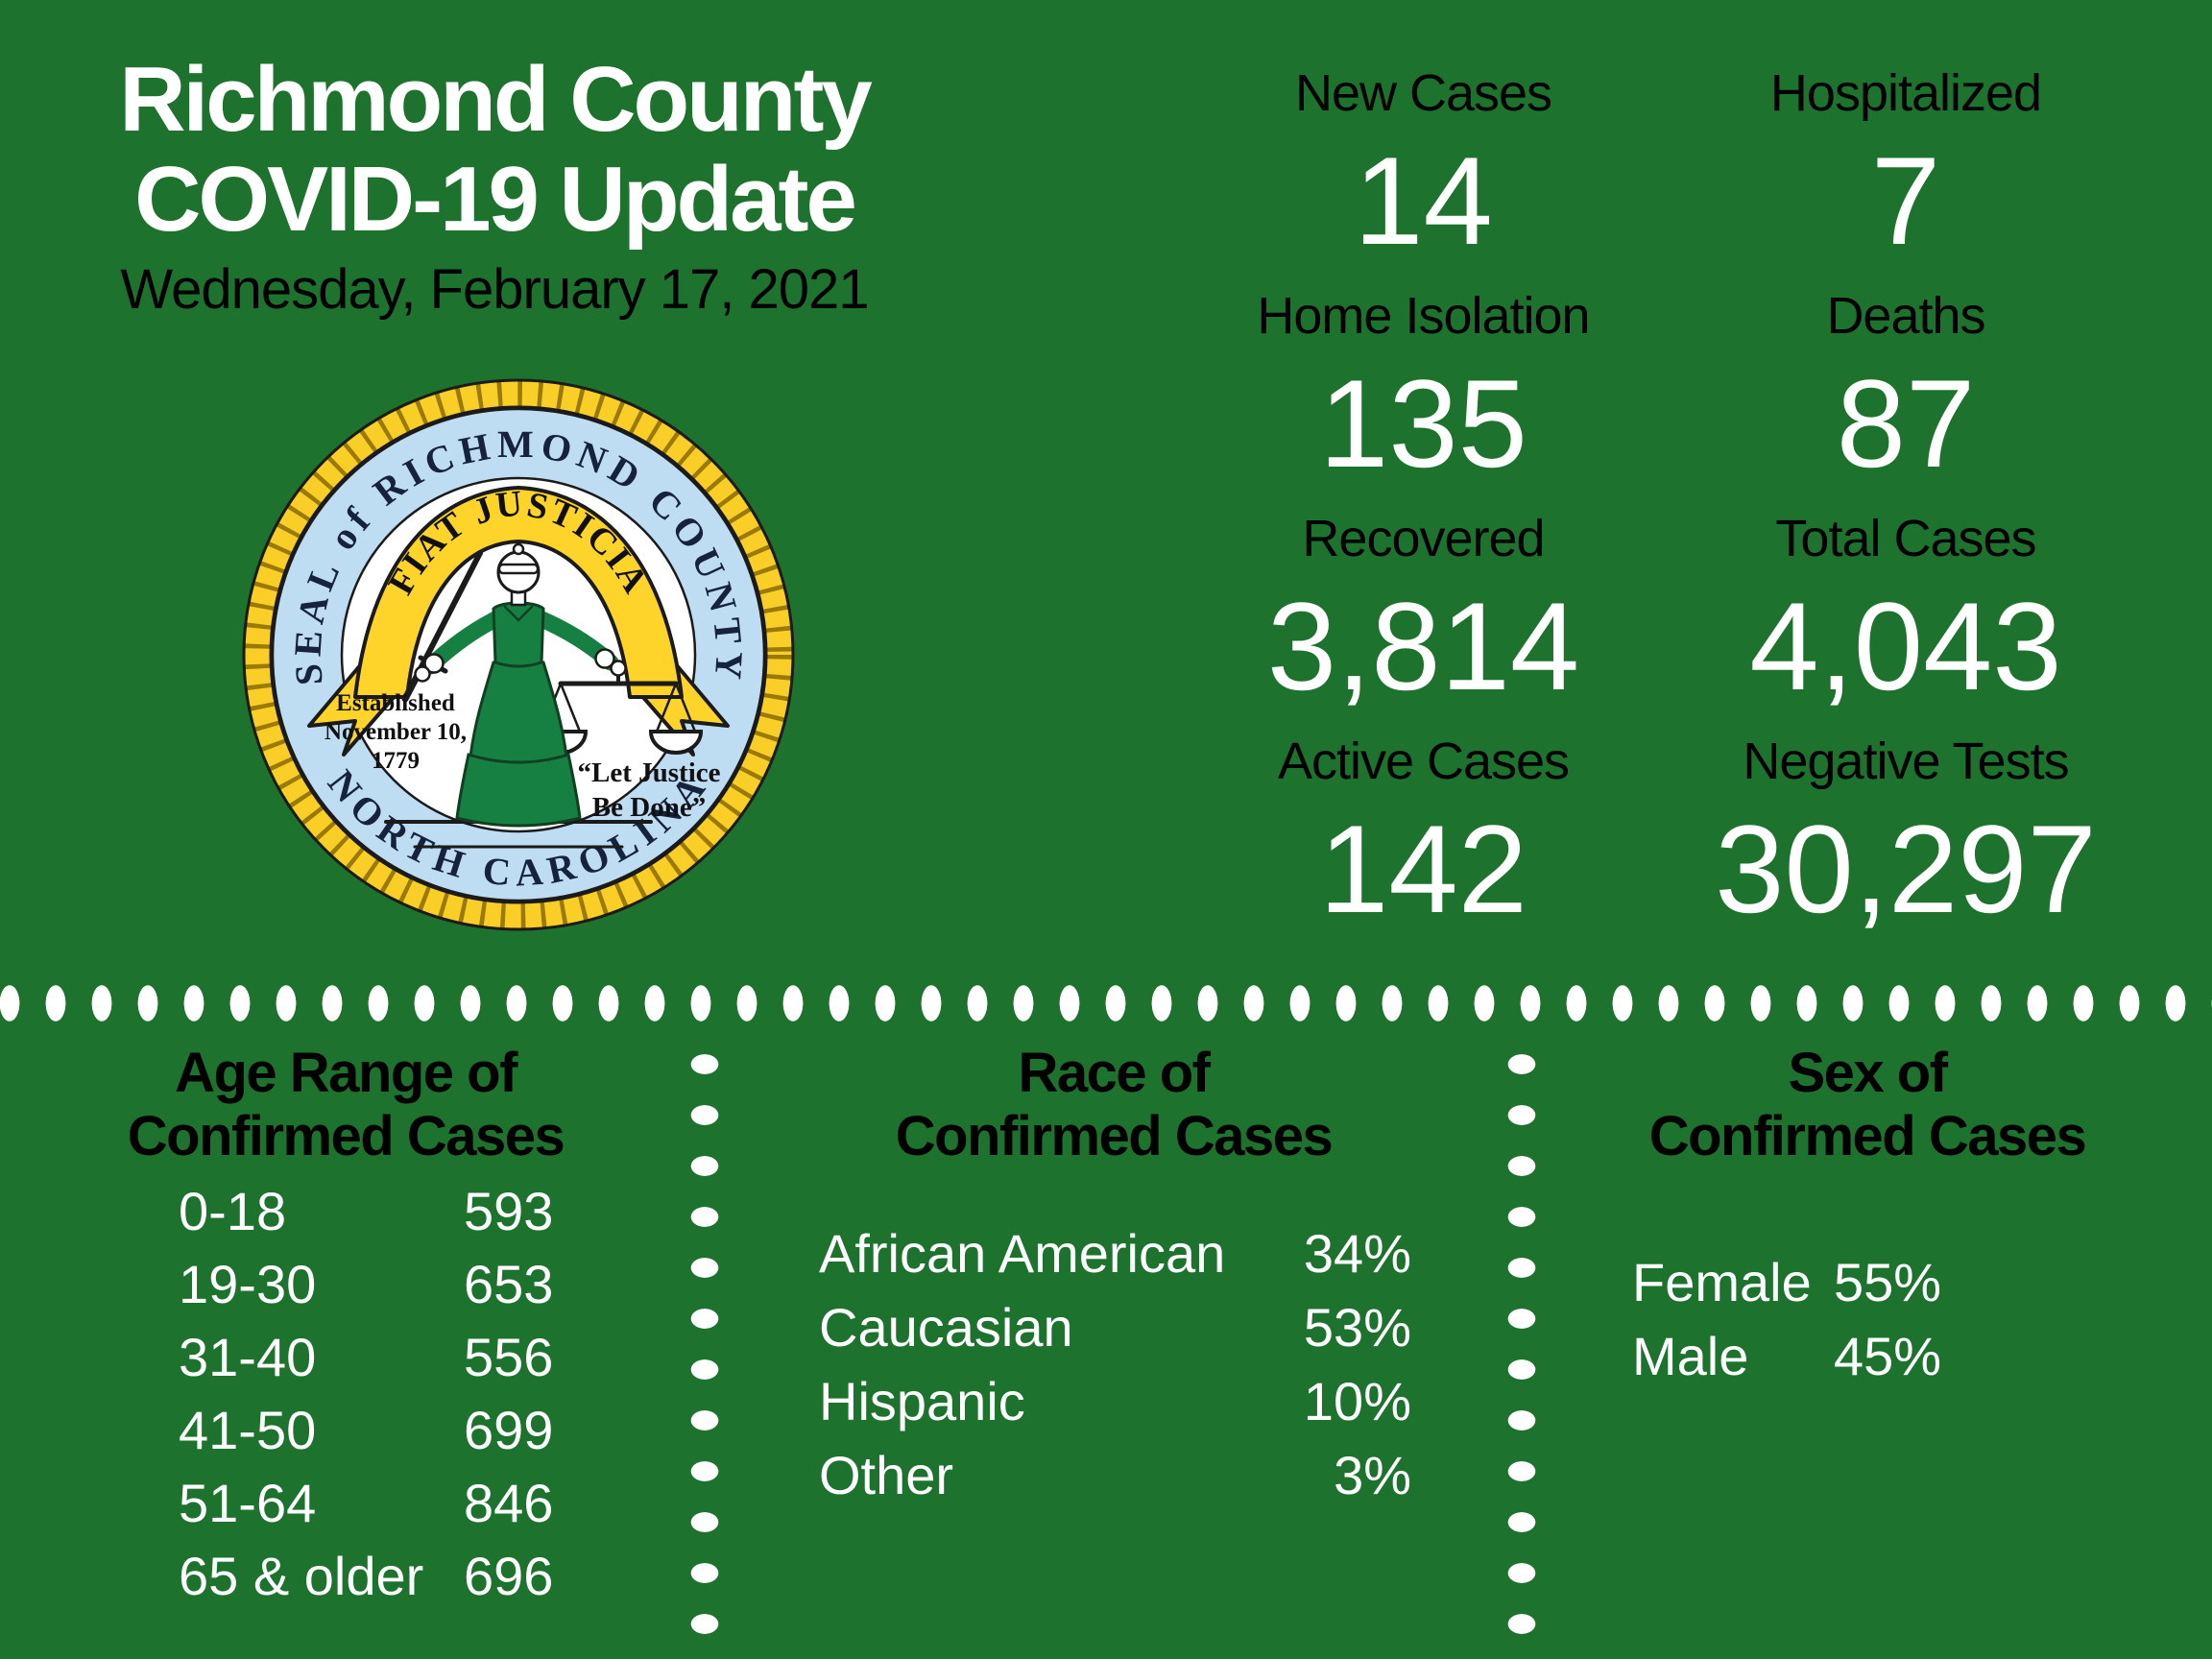 The height and width of the screenshot is (1659, 2212). I want to click on age-section-title-line2: Confirmed Cases, so click(346, 1136).